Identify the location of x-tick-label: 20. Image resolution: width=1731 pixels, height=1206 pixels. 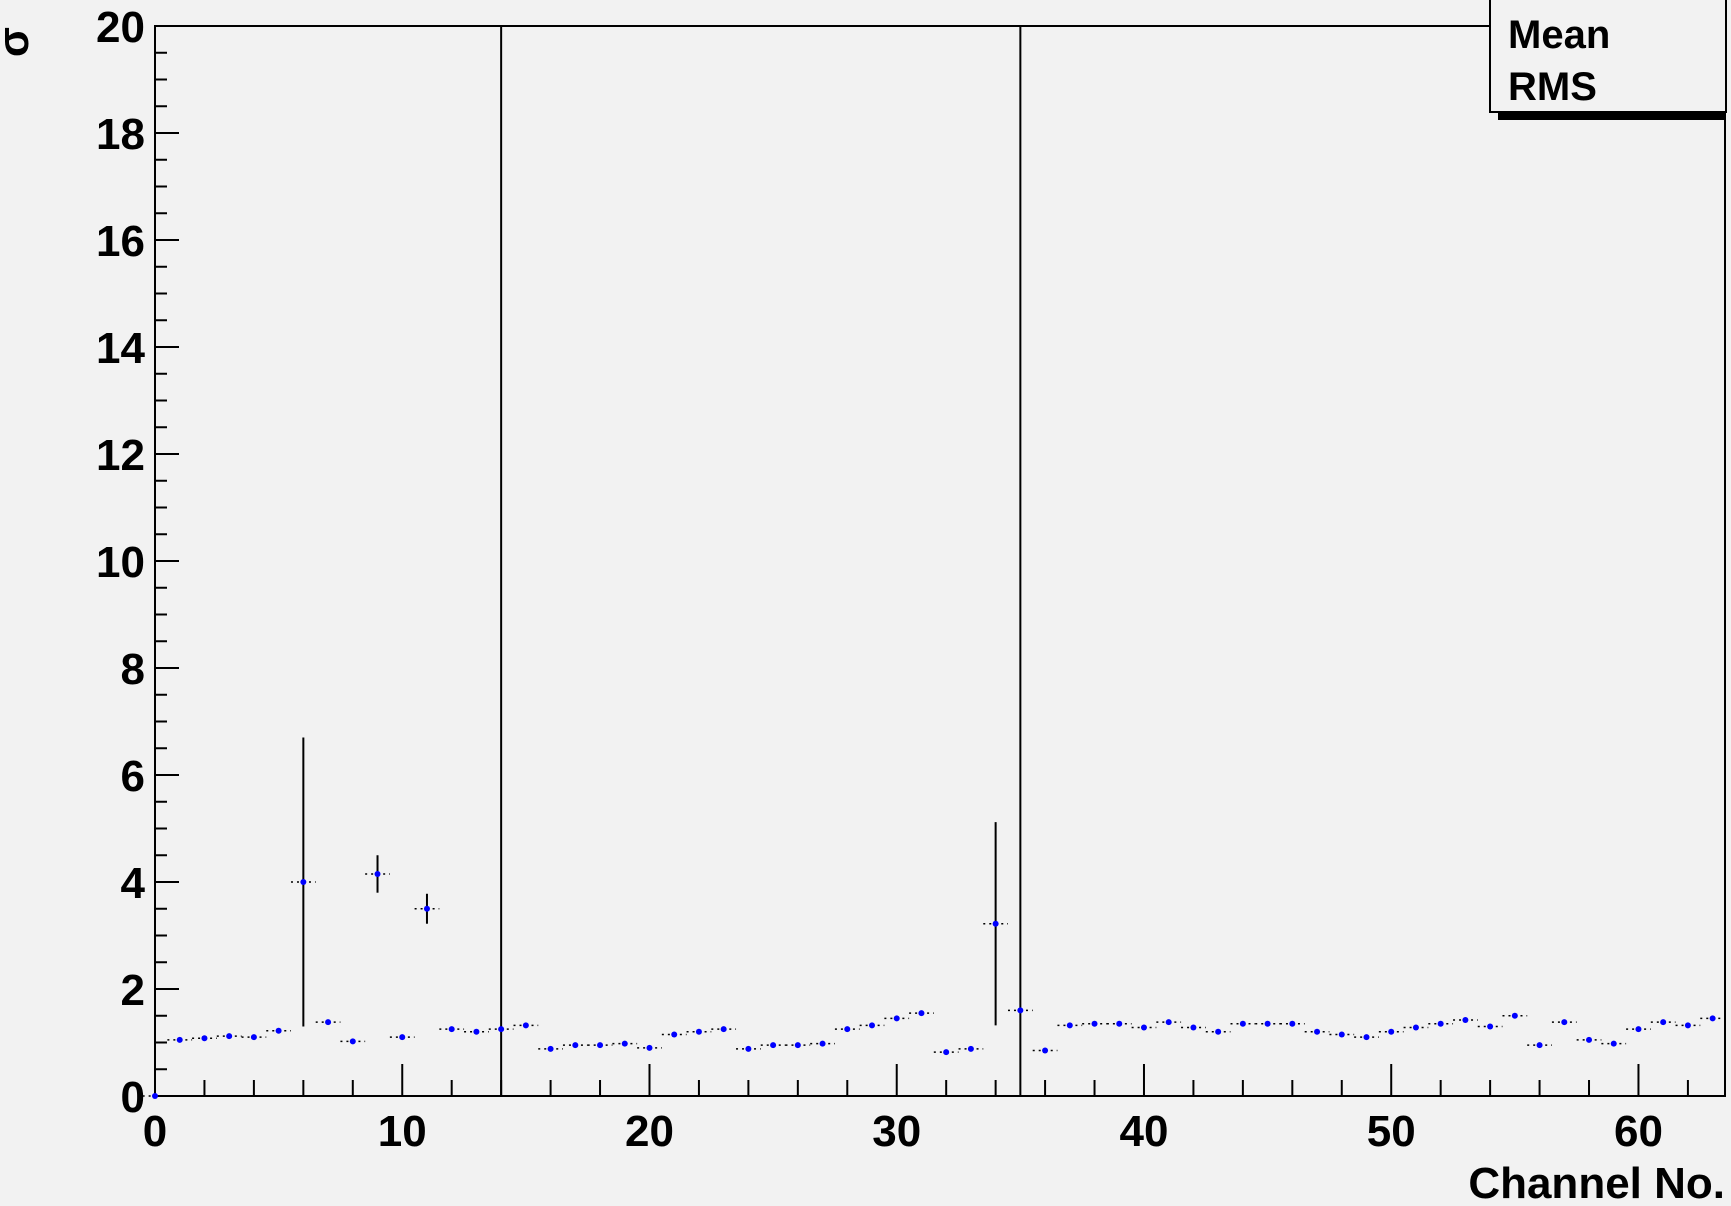
(649, 1131).